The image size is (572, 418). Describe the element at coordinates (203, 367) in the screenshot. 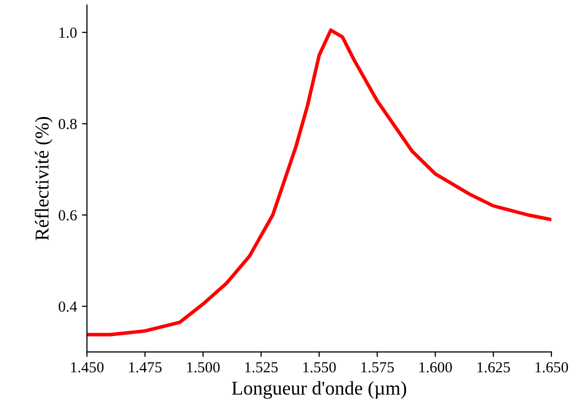

I see `x-tick-label: 1.500` at that location.